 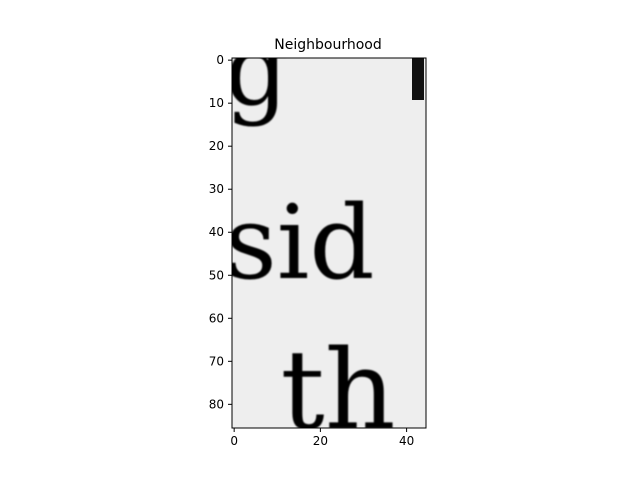 I want to click on x-tick-label: 0, so click(x=234, y=441).